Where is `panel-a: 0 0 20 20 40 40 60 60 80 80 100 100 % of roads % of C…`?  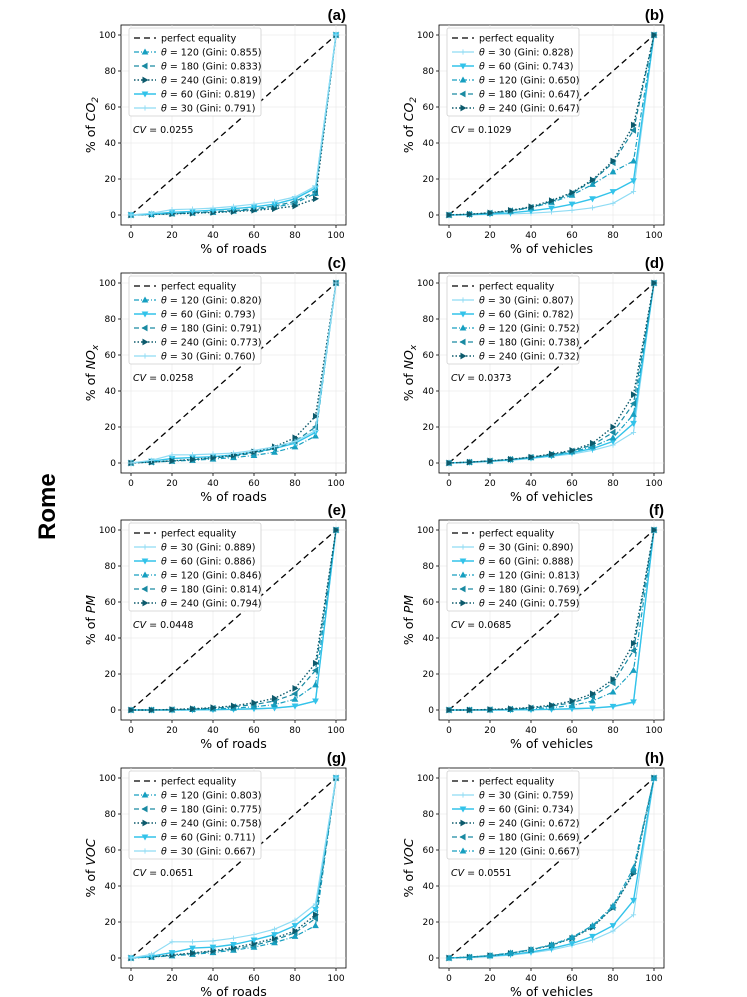 panel-a: 0 0 20 20 40 40 60 60 80 80 100 100 % of roads % of C… is located at coordinates (215, 131).